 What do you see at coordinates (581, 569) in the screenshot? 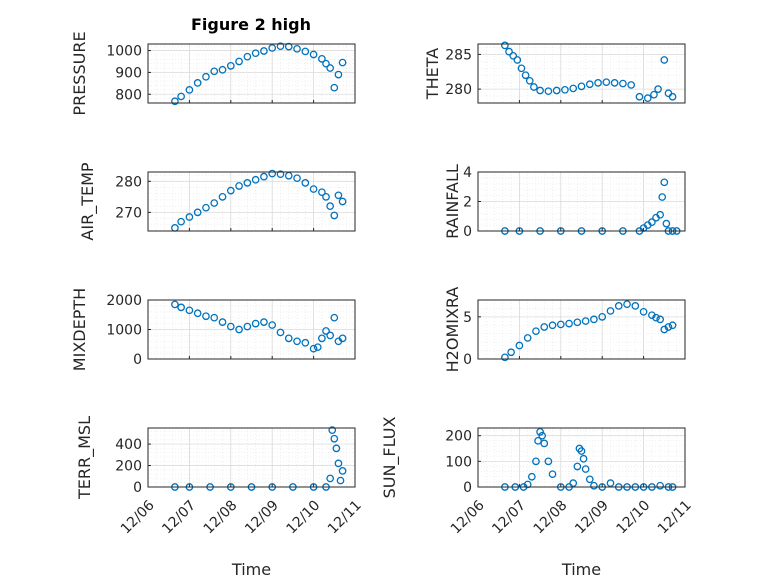
I see `panel-7-x-axis-label: Time` at bounding box center [581, 569].